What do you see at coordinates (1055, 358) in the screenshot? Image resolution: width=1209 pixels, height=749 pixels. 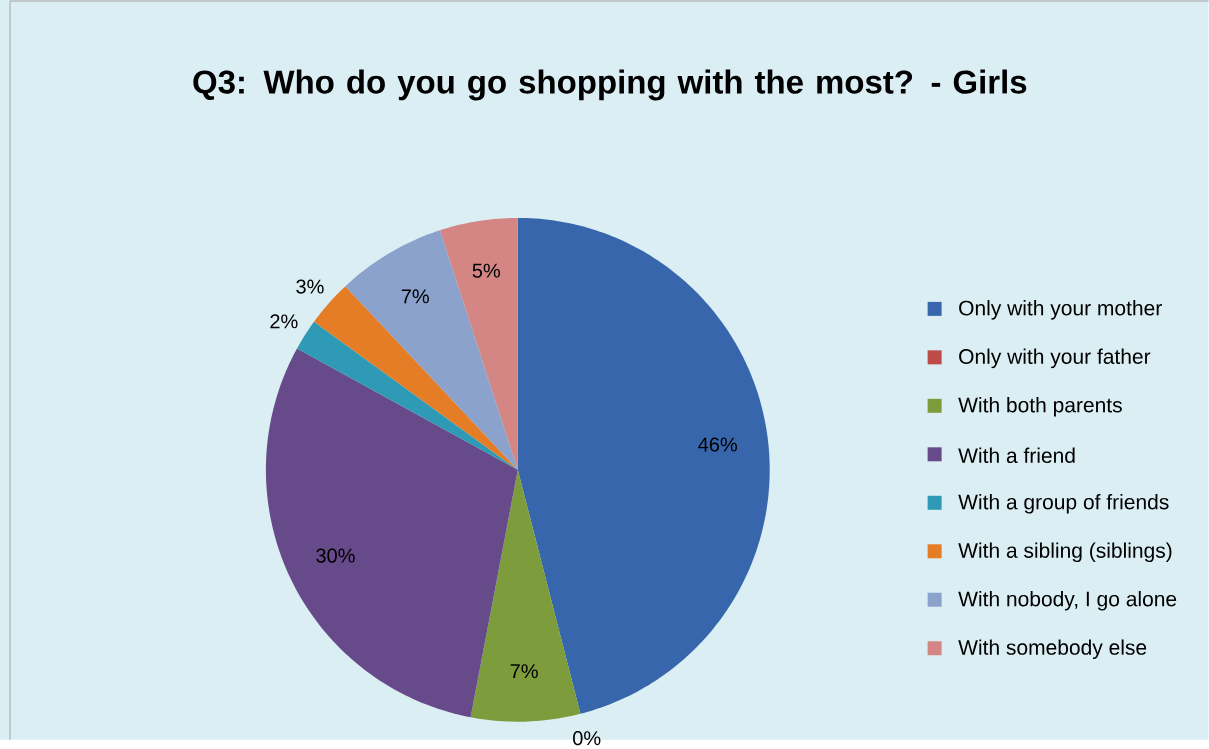 I see `legend-label: Only with your father` at bounding box center [1055, 358].